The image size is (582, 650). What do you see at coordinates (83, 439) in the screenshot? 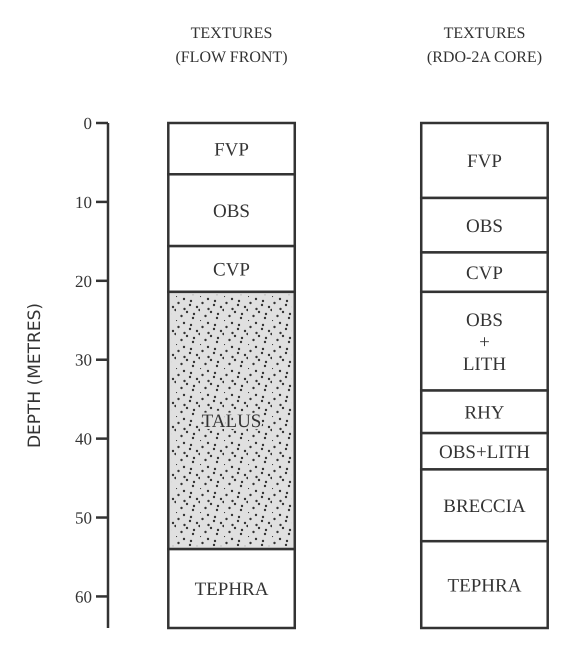
I see `y-tick-label: 40` at bounding box center [83, 439].